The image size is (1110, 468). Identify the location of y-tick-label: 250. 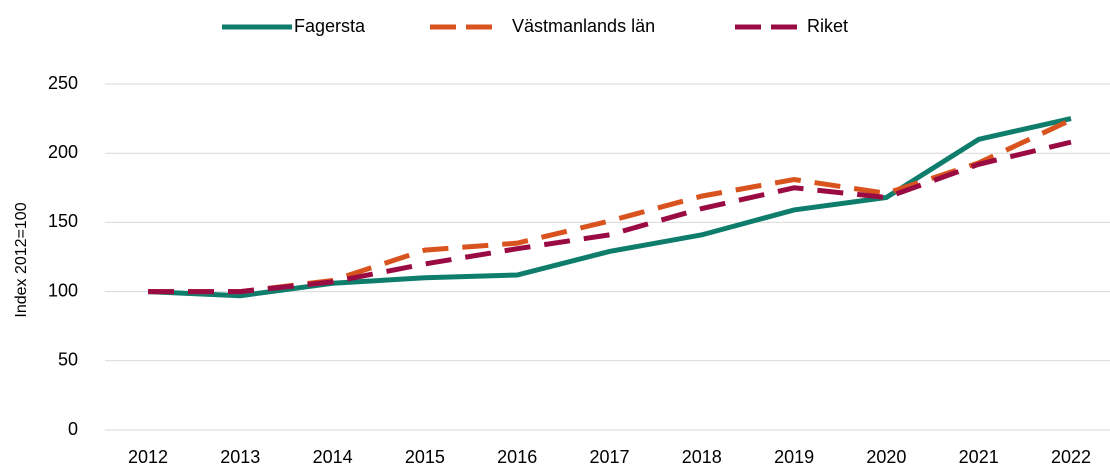
(63, 83).